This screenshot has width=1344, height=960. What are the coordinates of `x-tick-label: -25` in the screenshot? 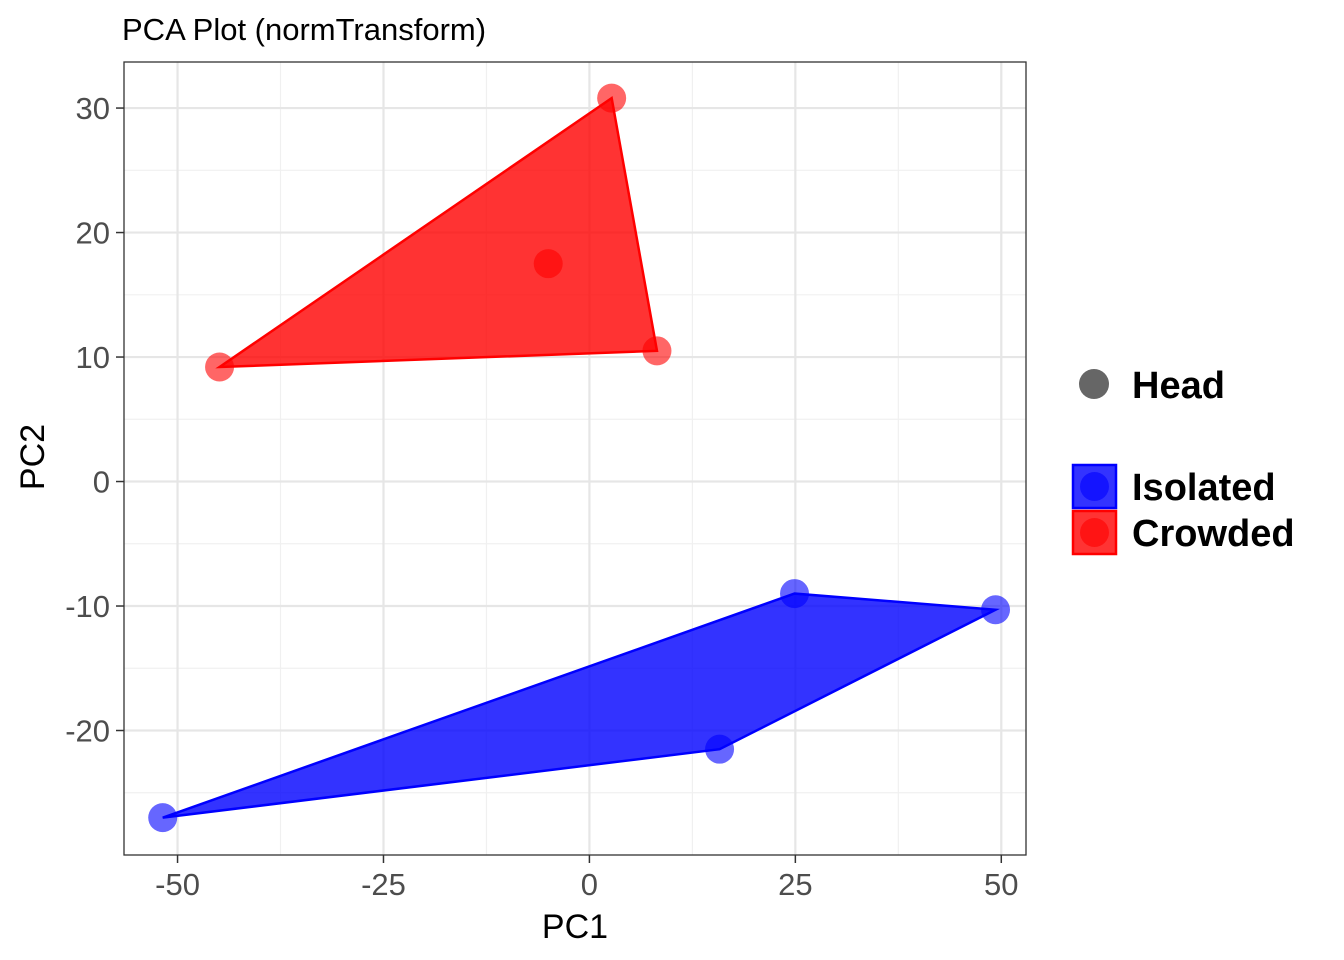 It's located at (383, 884).